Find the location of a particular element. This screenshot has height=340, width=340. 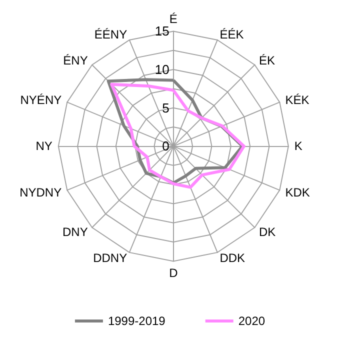

y-tick-label: 5 is located at coordinates (166, 108).